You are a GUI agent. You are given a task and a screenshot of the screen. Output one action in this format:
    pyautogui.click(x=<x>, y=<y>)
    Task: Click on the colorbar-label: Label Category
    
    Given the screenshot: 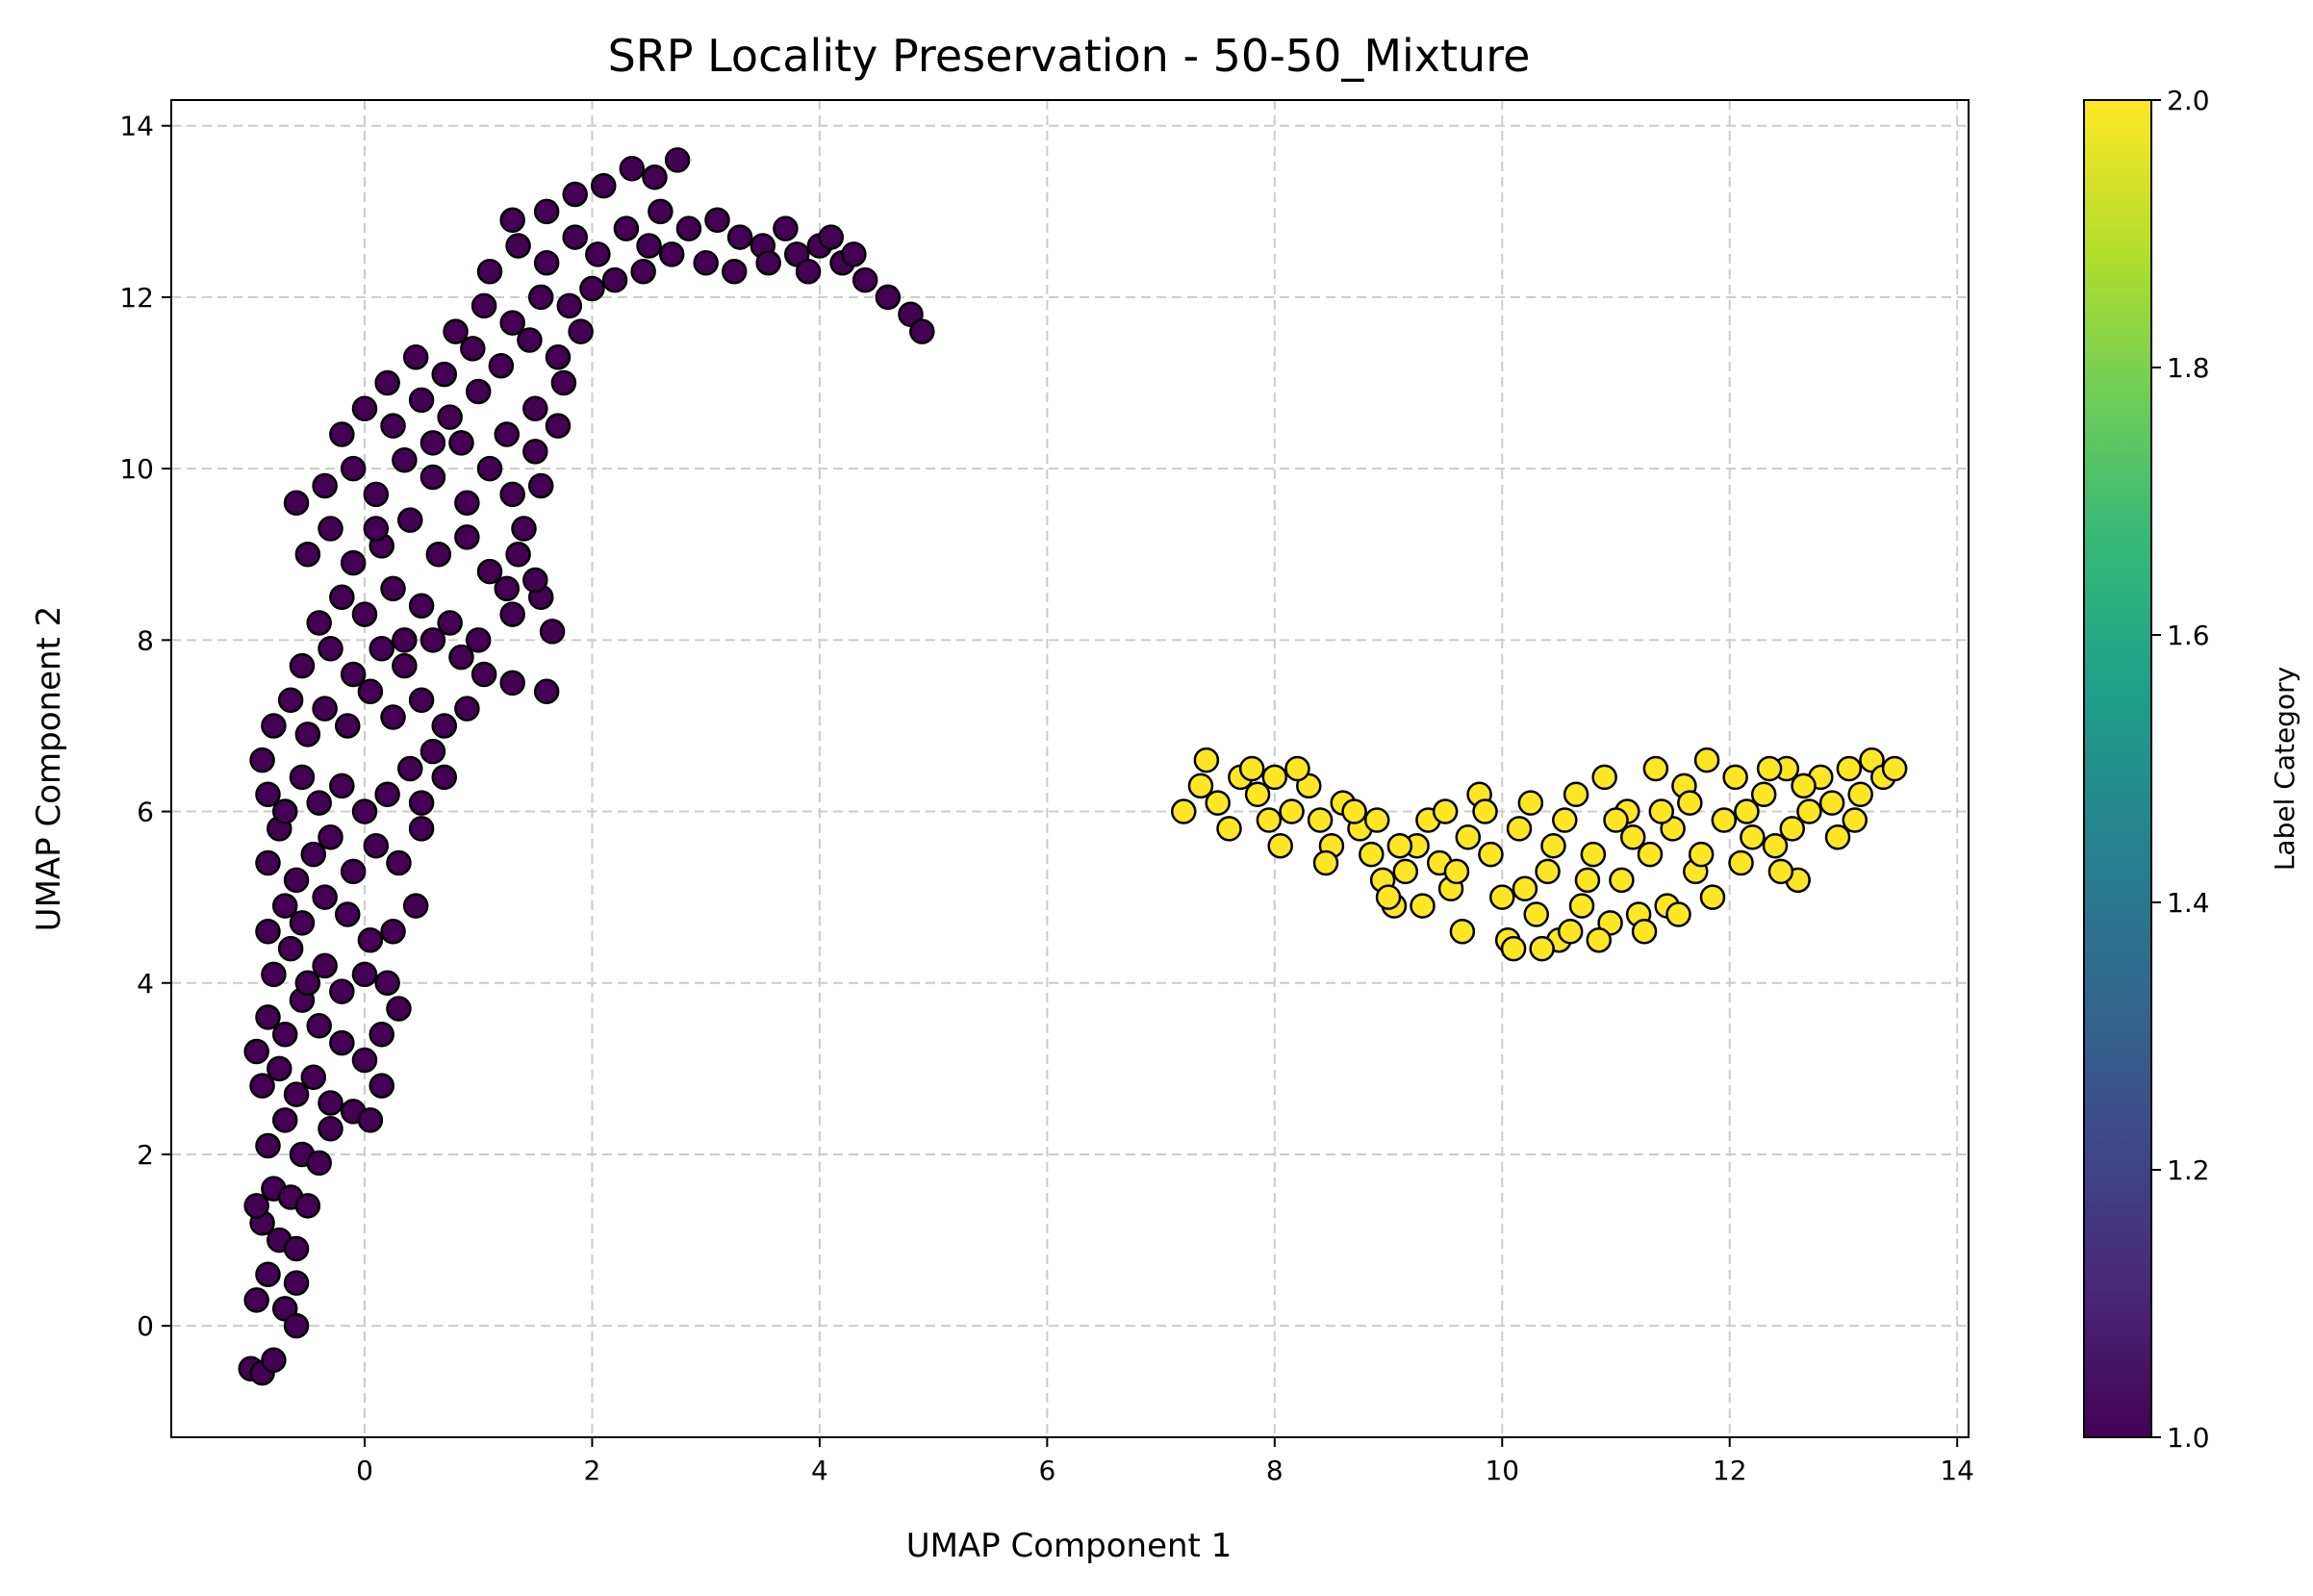 What is the action you would take?
    pyautogui.click(x=2284, y=769)
    